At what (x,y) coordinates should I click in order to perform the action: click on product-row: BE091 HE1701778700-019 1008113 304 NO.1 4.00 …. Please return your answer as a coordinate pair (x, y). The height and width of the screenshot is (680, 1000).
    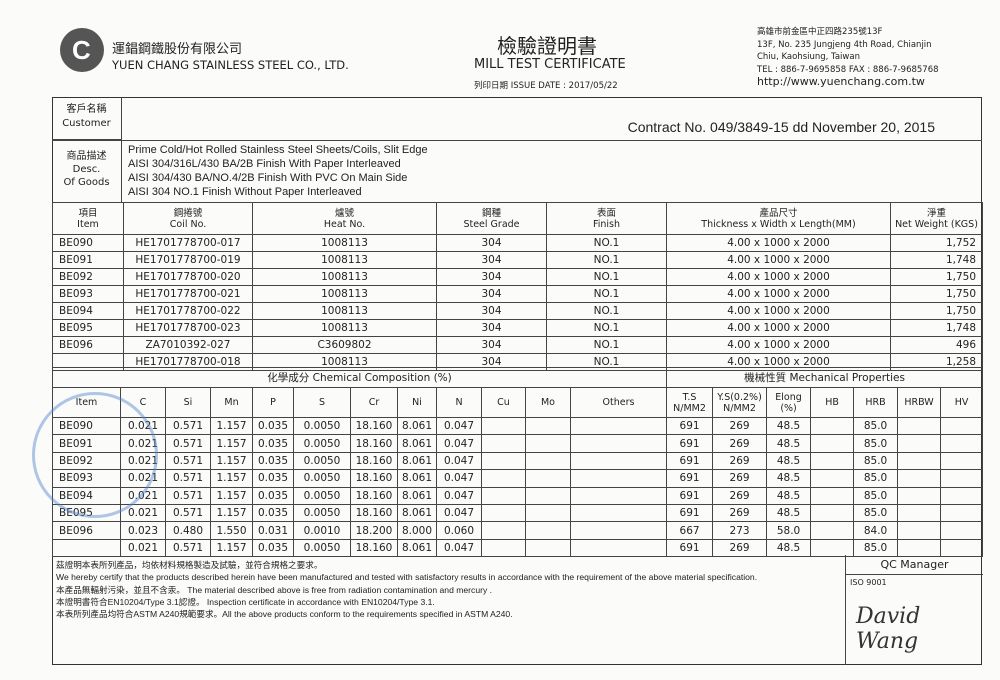
    Looking at the image, I should click on (517, 260).